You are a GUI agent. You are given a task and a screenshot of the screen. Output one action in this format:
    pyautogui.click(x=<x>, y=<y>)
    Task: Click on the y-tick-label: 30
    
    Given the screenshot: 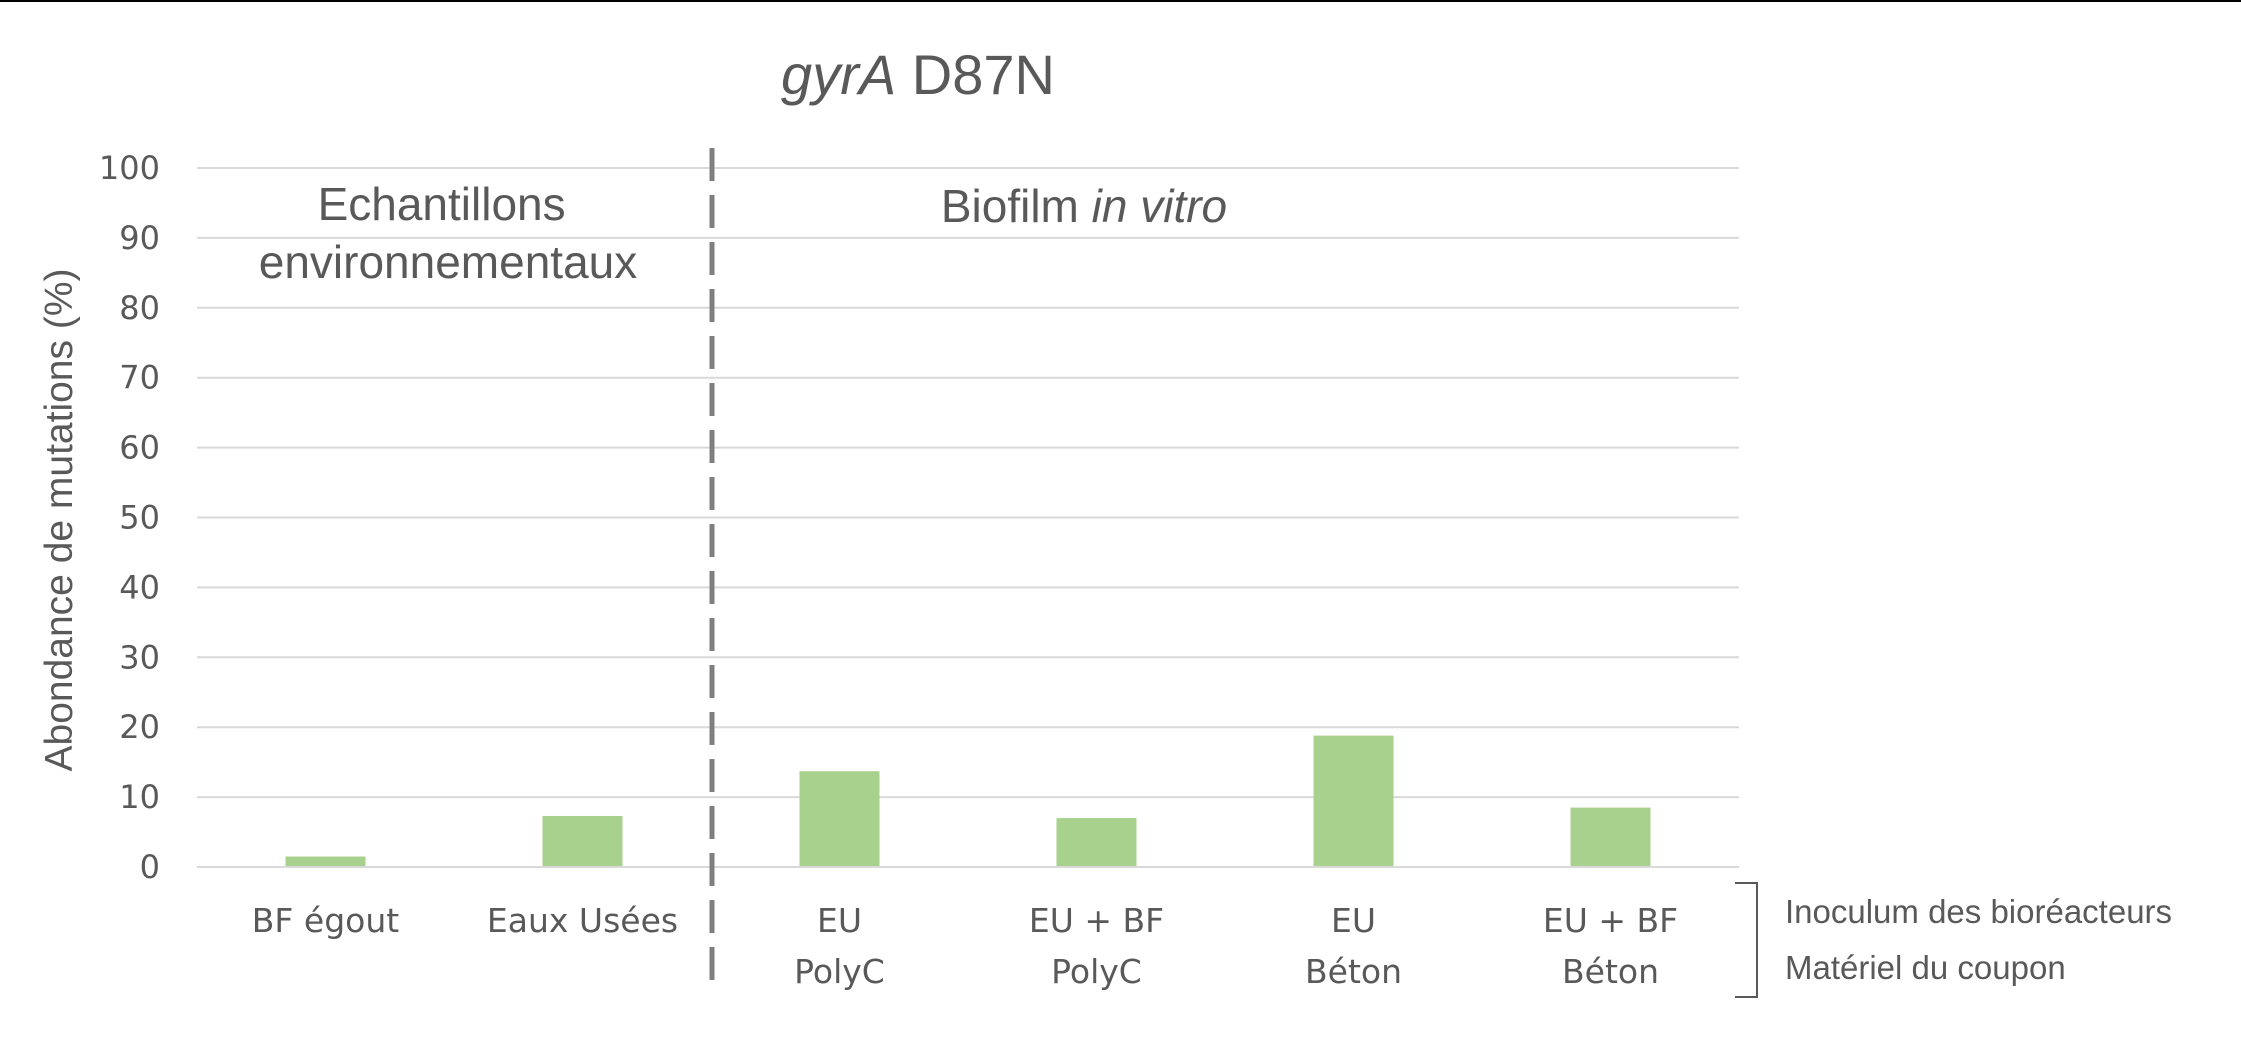 What is the action you would take?
    pyautogui.click(x=139, y=657)
    